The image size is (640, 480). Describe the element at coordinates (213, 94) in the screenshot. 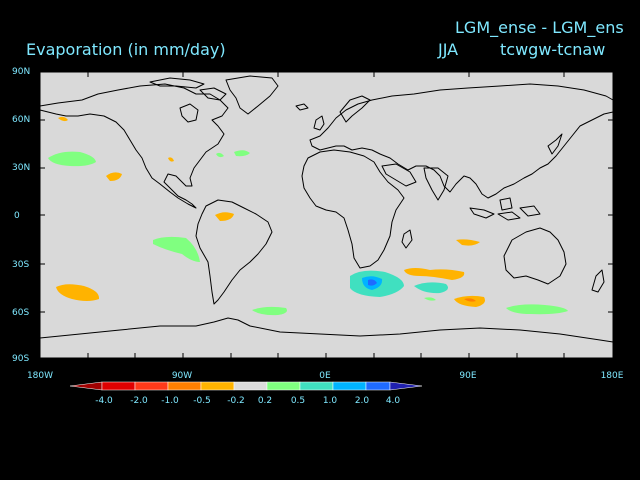

I see `coast-baffin` at that location.